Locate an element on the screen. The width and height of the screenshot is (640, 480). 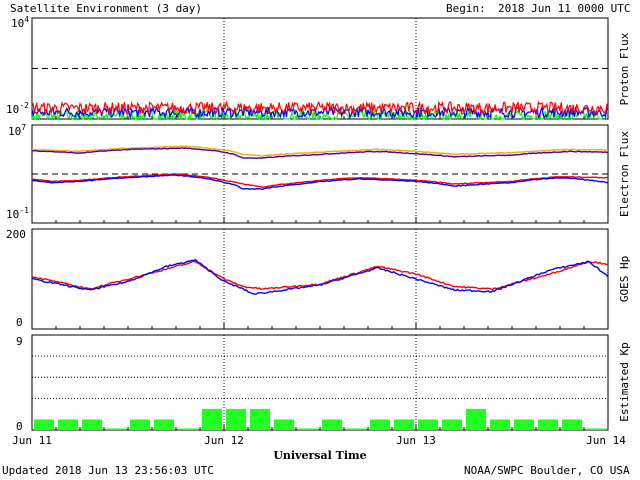
proton-ytick-top: 104 is located at coordinates (20, 22).